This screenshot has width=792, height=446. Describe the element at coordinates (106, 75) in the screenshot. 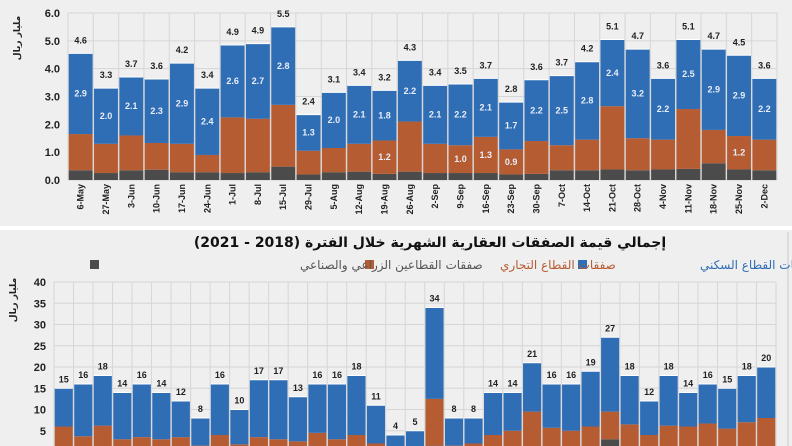

I see `total-label: 3.3` at that location.